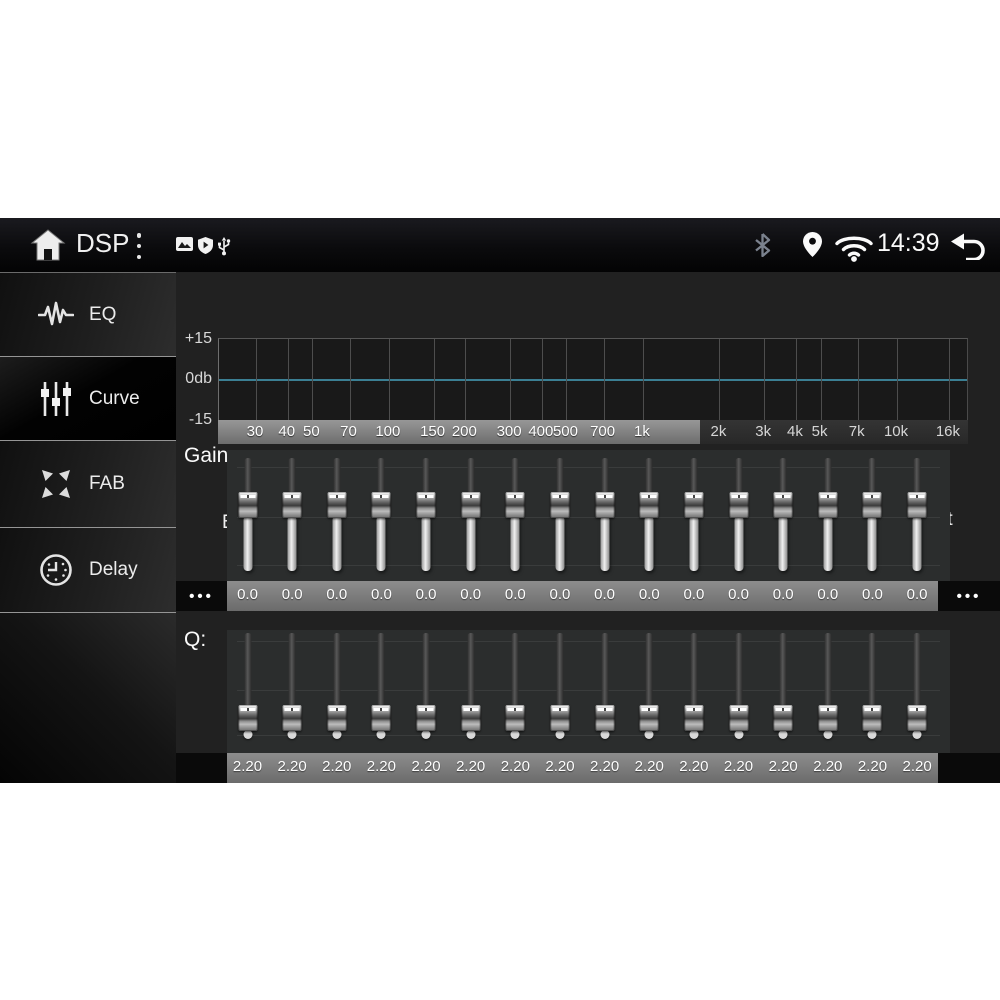  What do you see at coordinates (88, 484) in the screenshot?
I see `sidebar-item-fab: FAB` at bounding box center [88, 484].